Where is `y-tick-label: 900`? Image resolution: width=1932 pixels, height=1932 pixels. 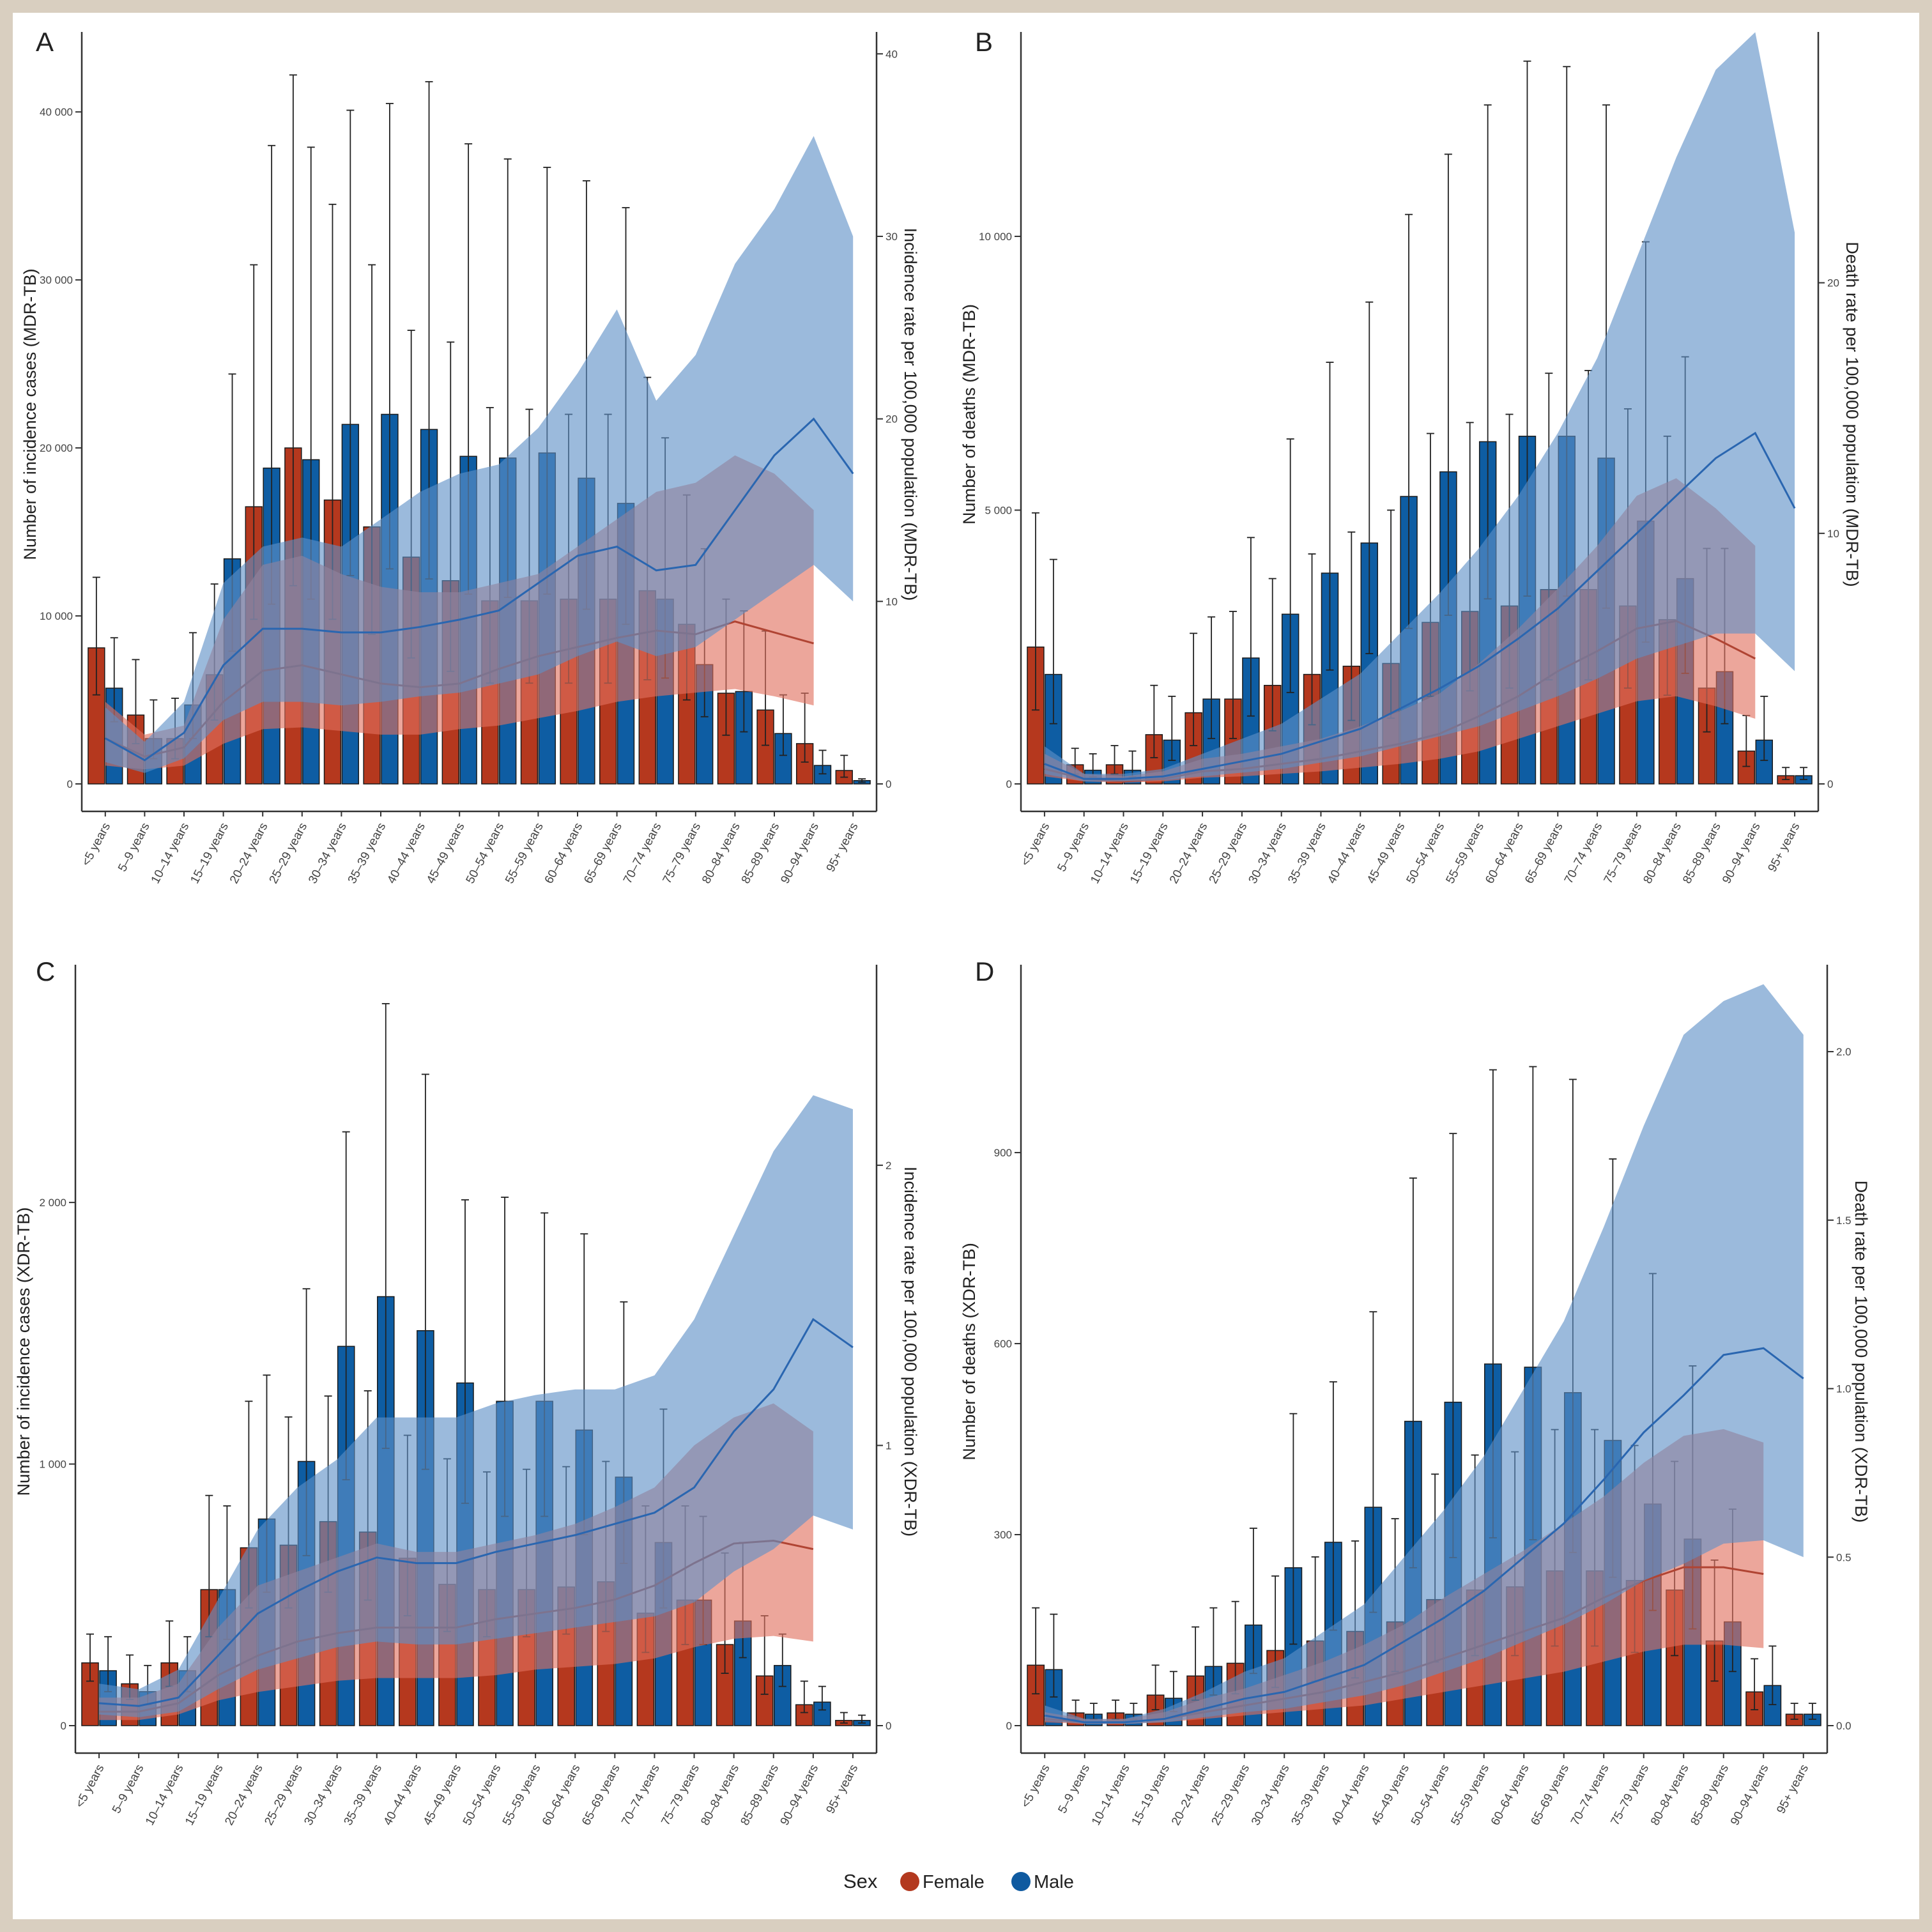 y-tick-label: 900 is located at coordinates (1003, 1153).